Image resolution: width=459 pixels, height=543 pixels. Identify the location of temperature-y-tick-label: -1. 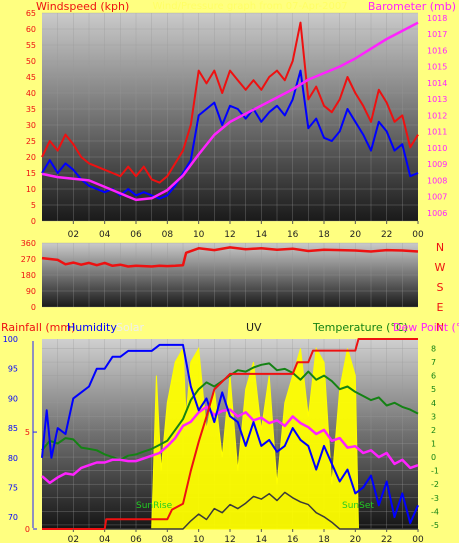
(435, 471).